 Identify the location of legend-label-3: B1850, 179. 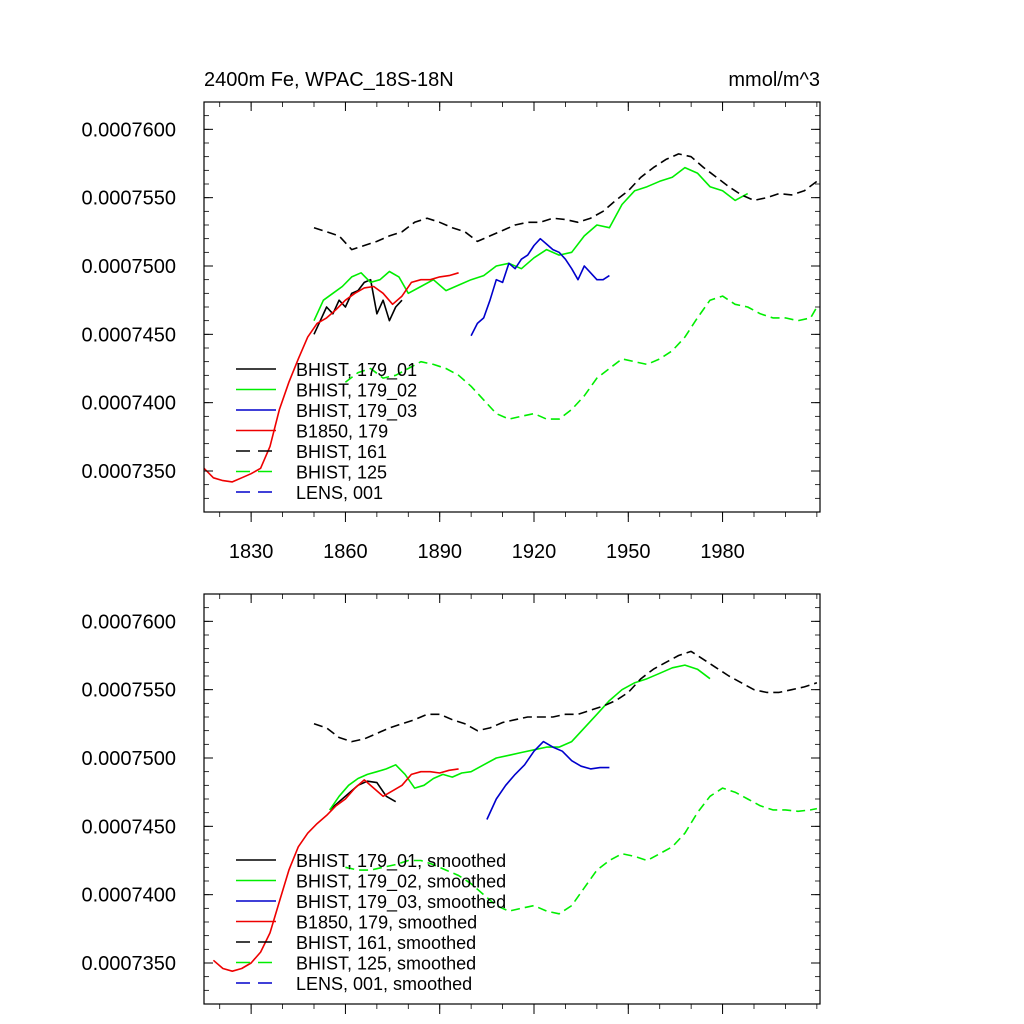
(342, 432).